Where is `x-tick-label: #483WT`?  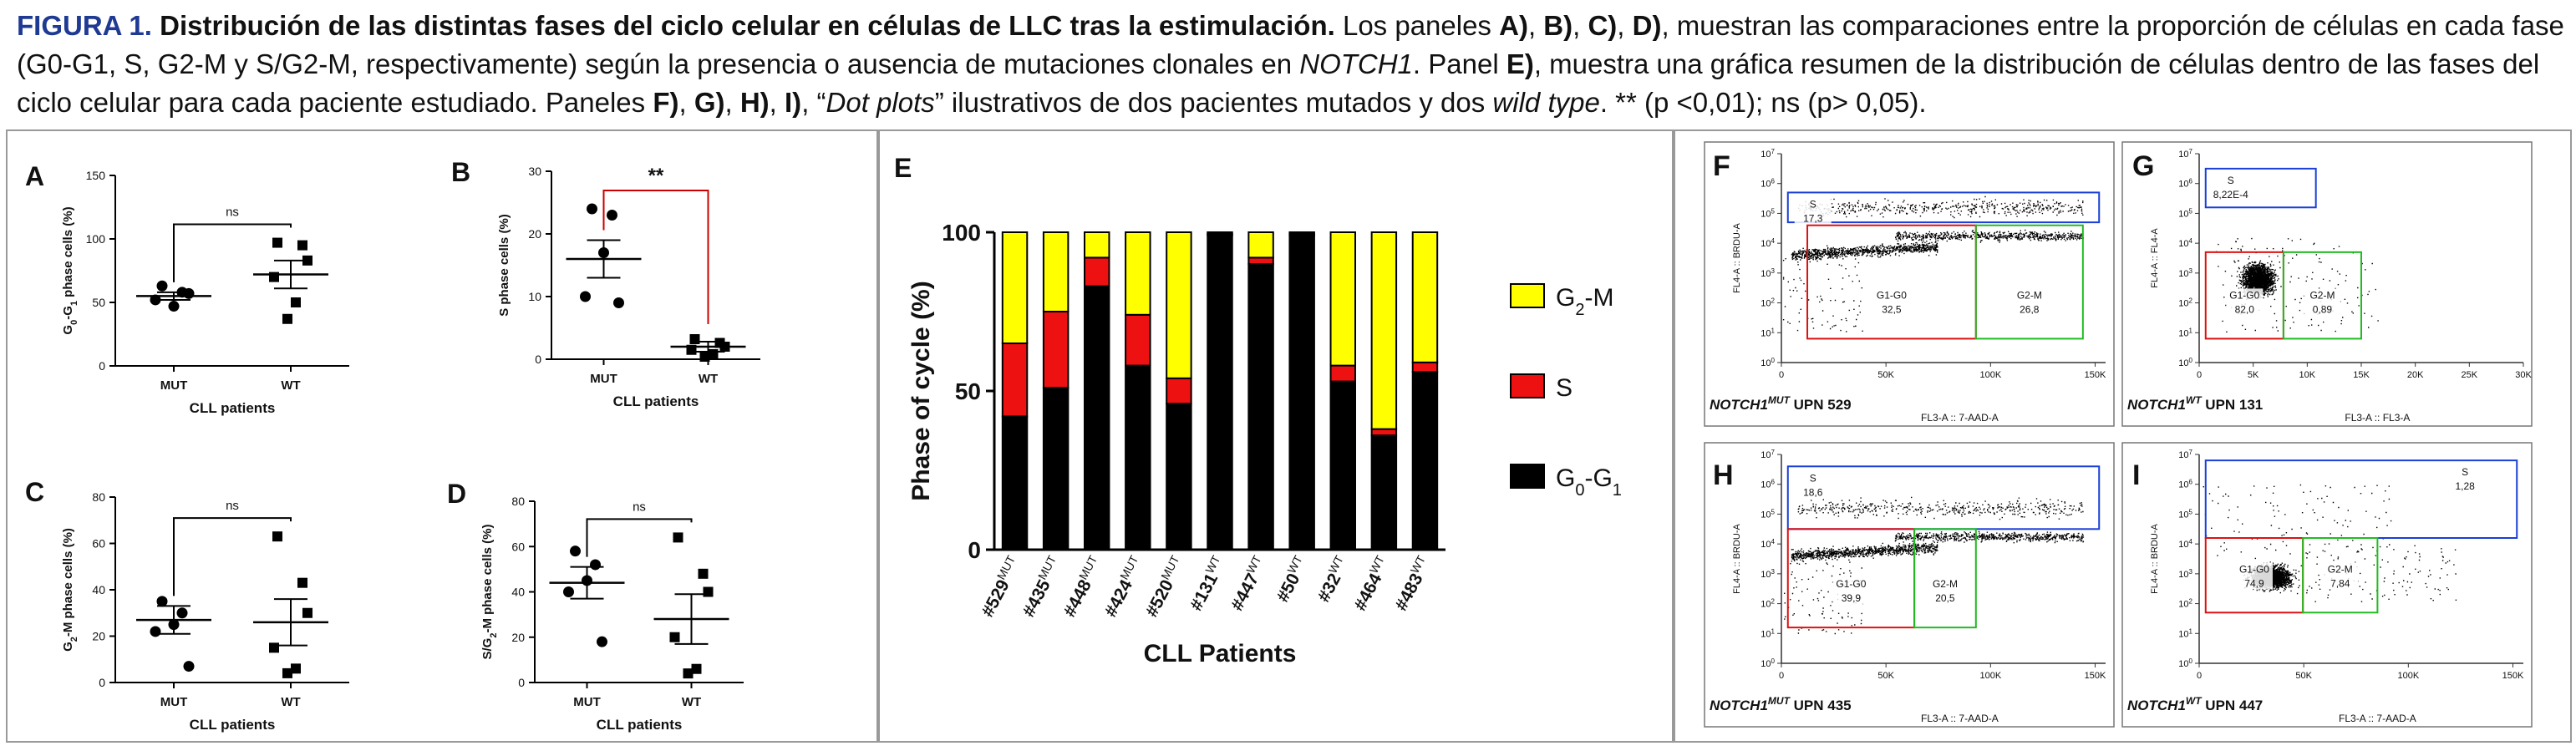 x-tick-label: #483WT is located at coordinates (1412, 583).